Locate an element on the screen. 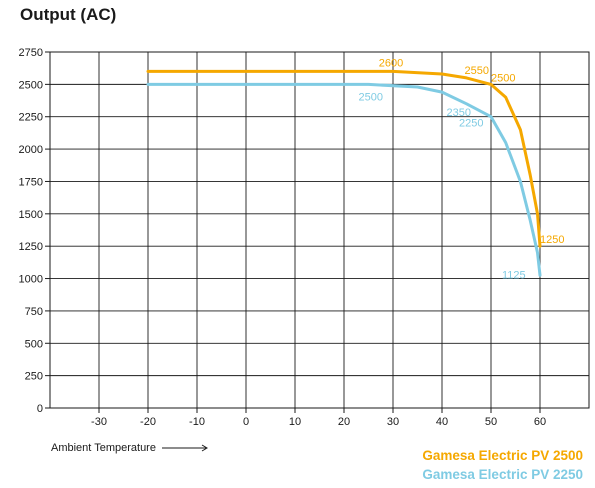 The height and width of the screenshot is (488, 595). data-label: 2550 is located at coordinates (477, 71).